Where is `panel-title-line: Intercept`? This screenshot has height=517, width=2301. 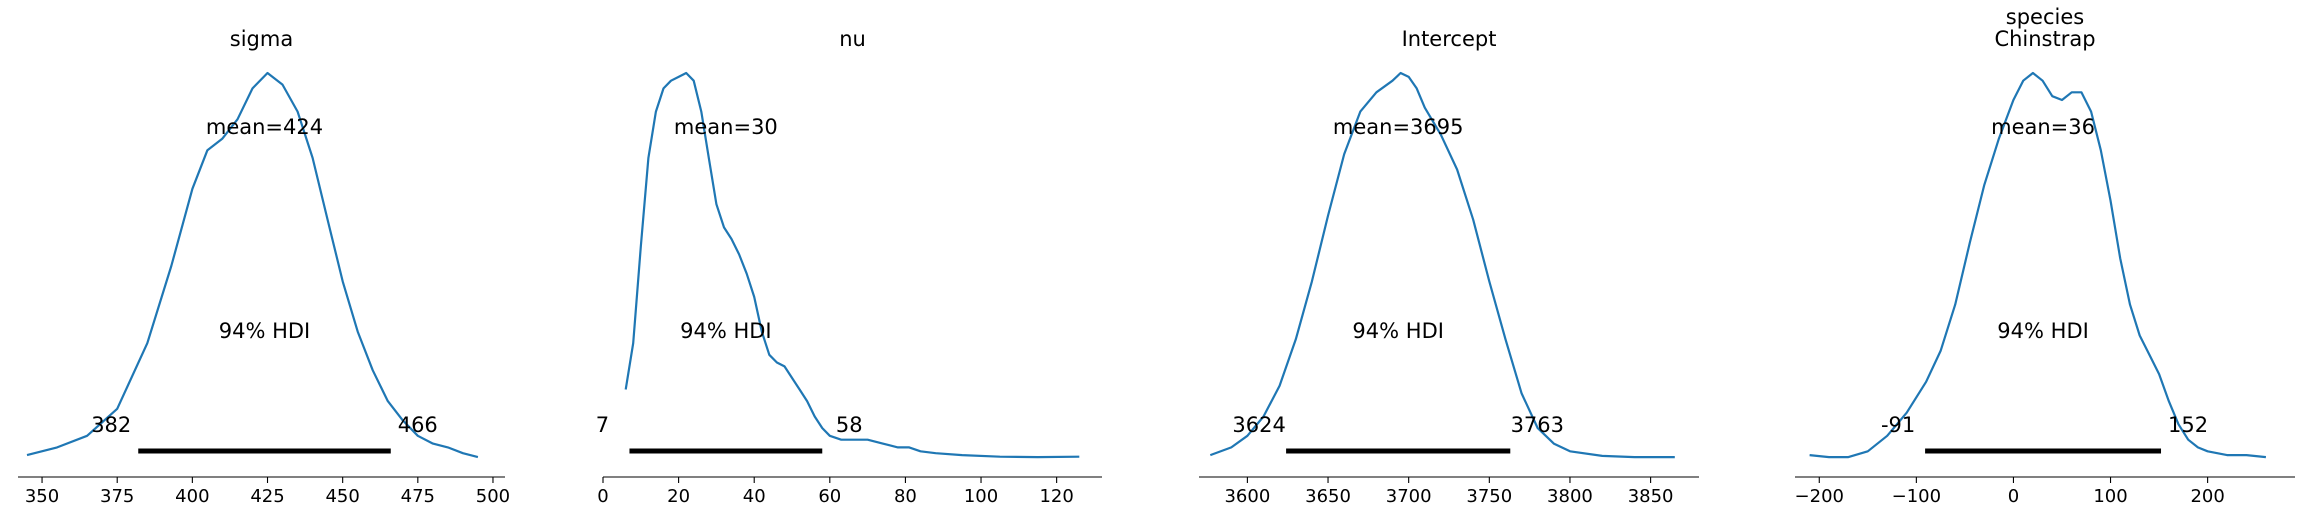
panel-title-line: Intercept is located at coordinates (1449, 39).